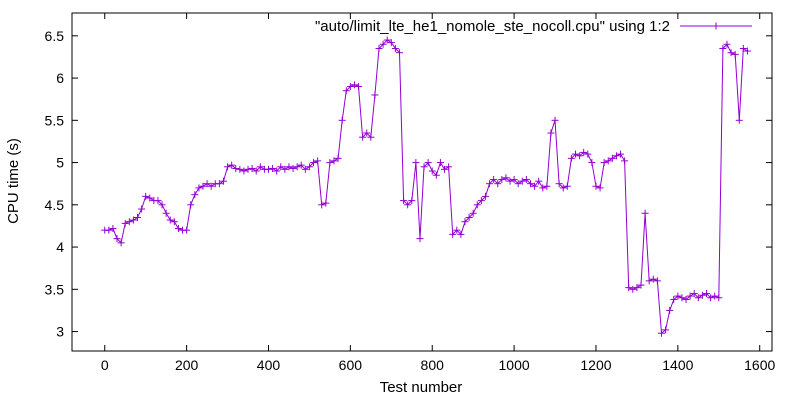 The image size is (800, 400). Describe the element at coordinates (421, 387) in the screenshot. I see `x-axis-title: Test number` at that location.